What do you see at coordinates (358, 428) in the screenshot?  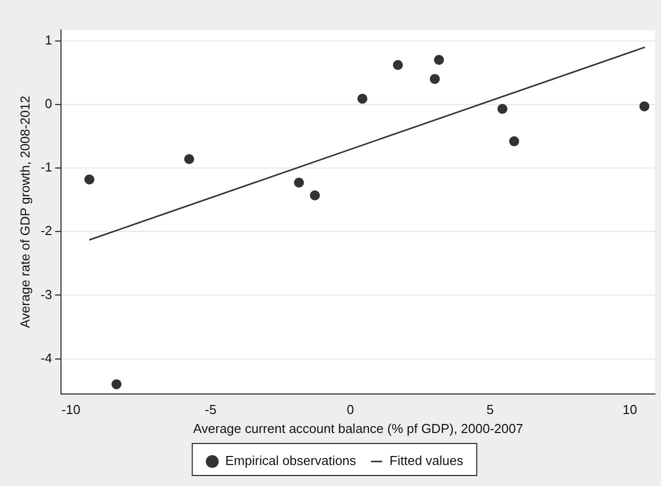 I see `x-axis-title: Average current account balance (% pf GDP), 2000-2007` at bounding box center [358, 428].